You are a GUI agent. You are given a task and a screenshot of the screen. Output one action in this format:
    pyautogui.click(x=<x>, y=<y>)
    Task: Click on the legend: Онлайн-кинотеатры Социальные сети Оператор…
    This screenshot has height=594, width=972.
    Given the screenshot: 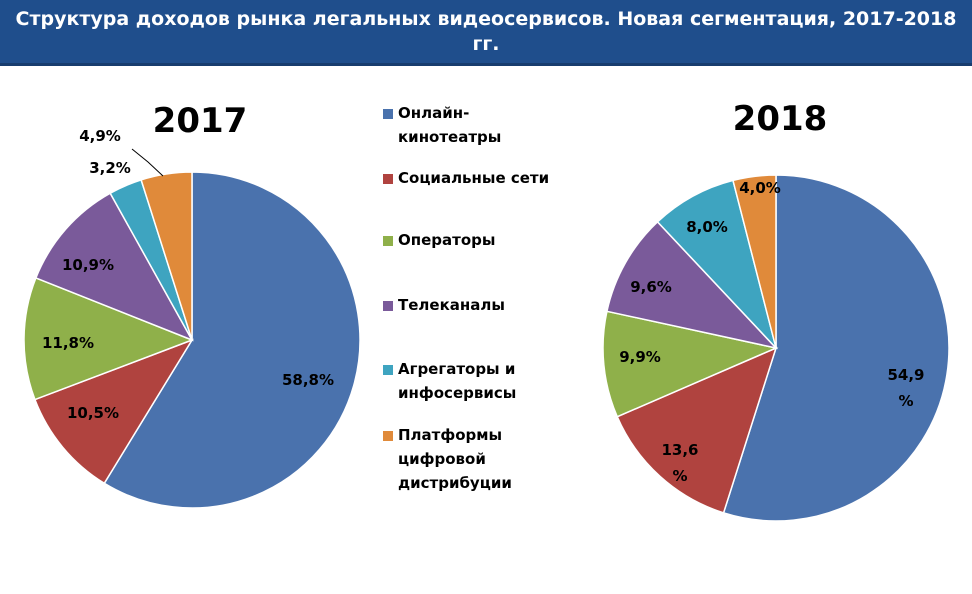 What is the action you would take?
    pyautogui.click(x=466, y=298)
    